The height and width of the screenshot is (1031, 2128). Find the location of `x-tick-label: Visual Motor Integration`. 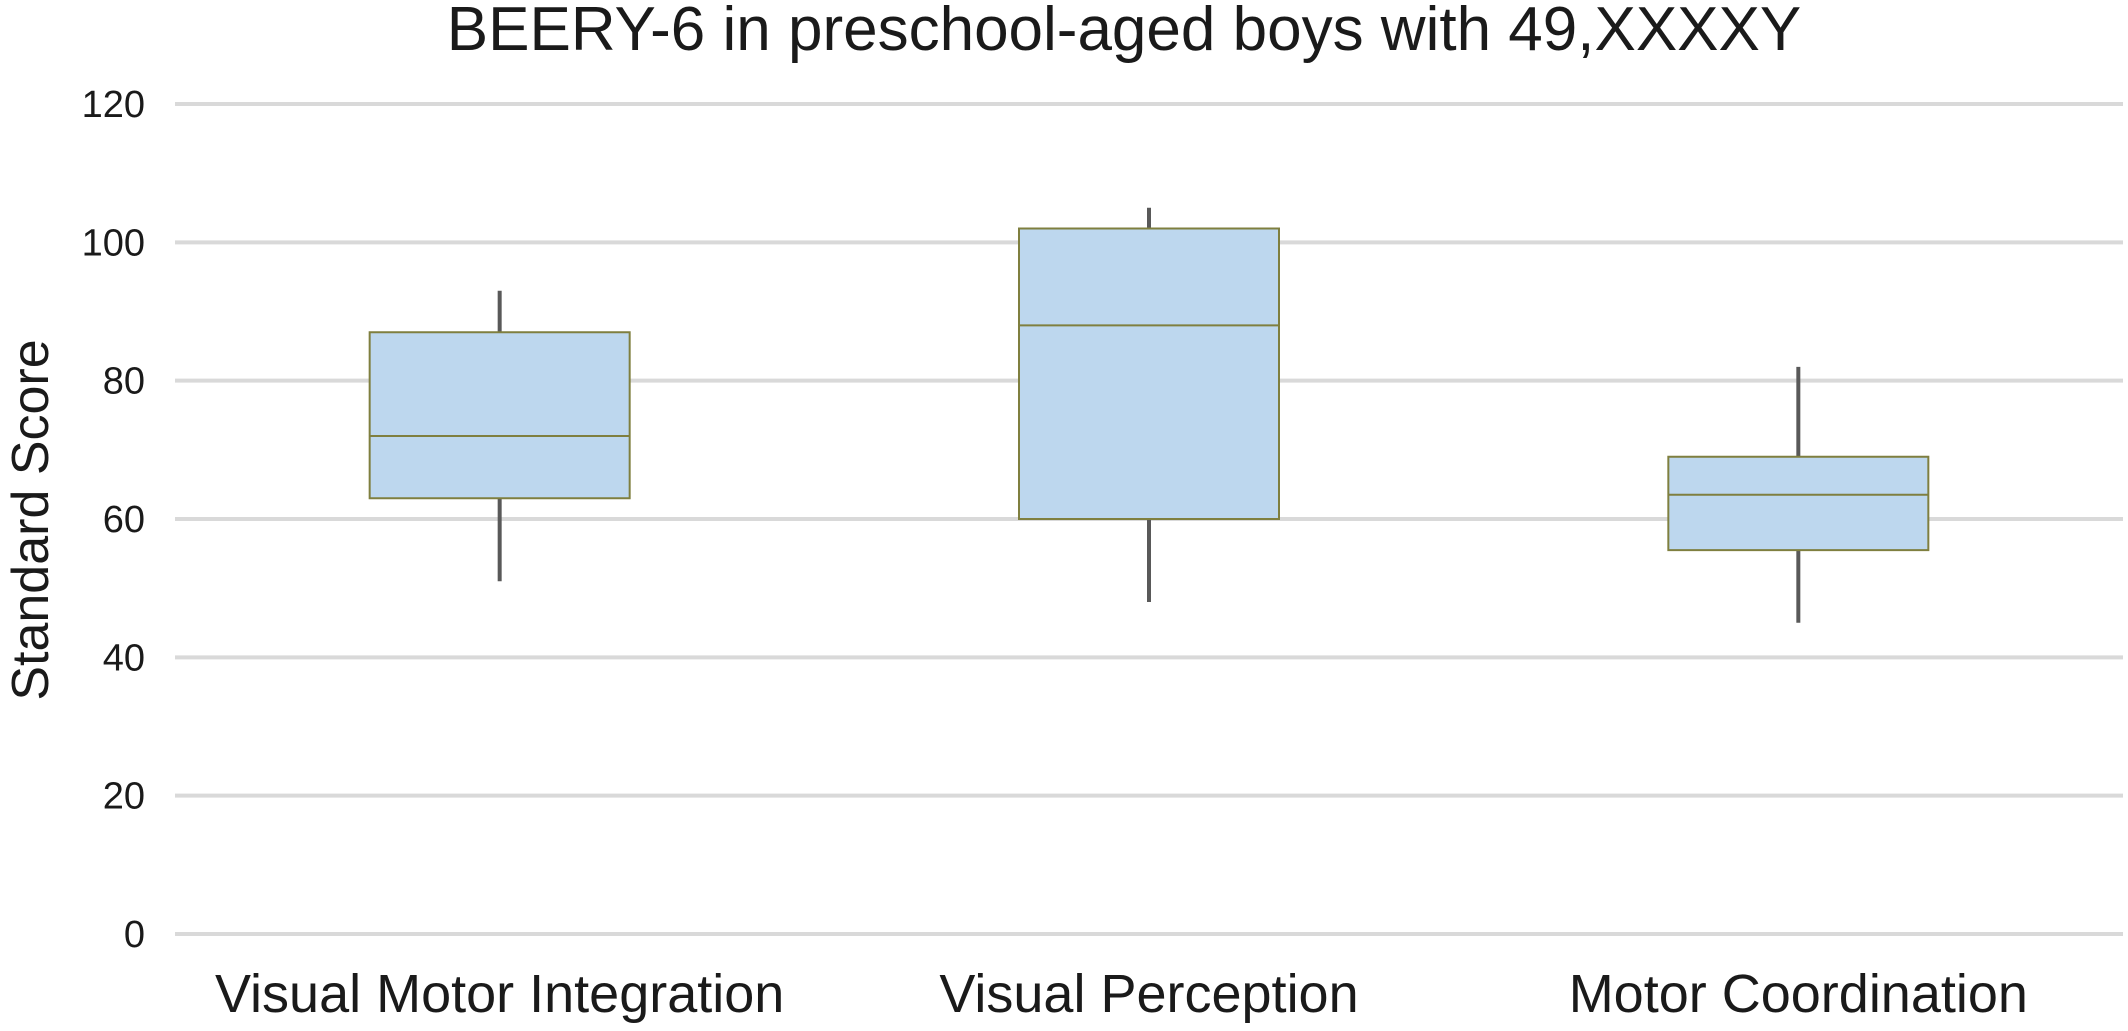

x-tick-label: Visual Motor Integration is located at coordinates (499, 994).